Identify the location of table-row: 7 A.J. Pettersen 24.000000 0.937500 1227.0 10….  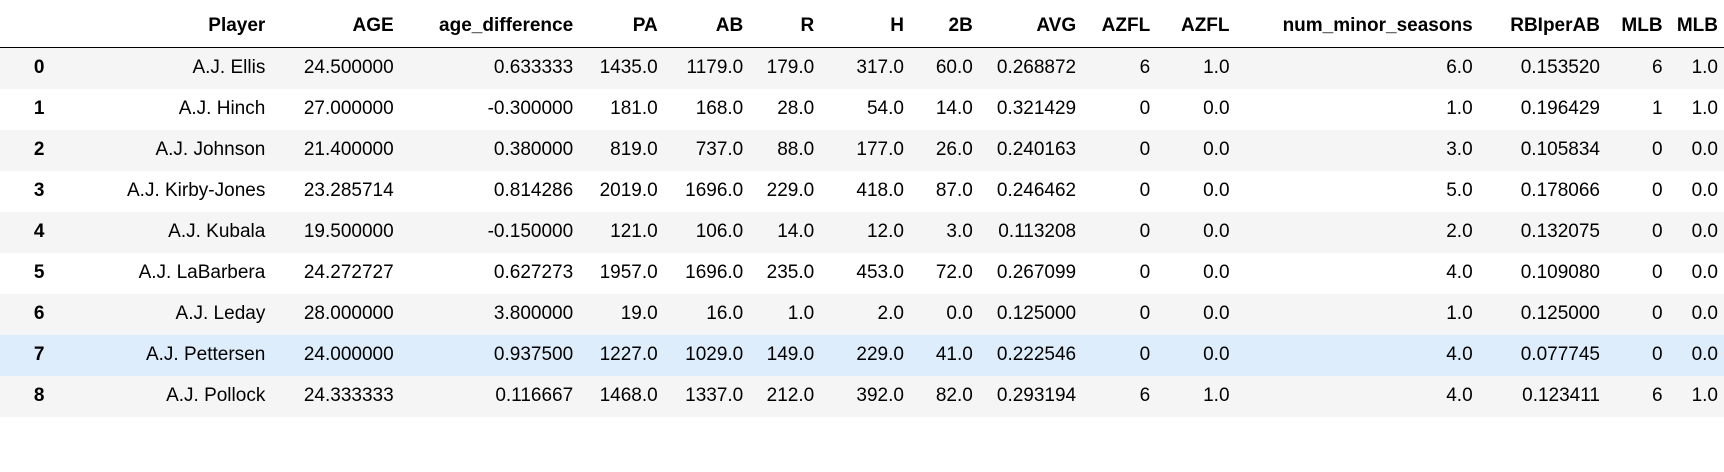
(862, 355).